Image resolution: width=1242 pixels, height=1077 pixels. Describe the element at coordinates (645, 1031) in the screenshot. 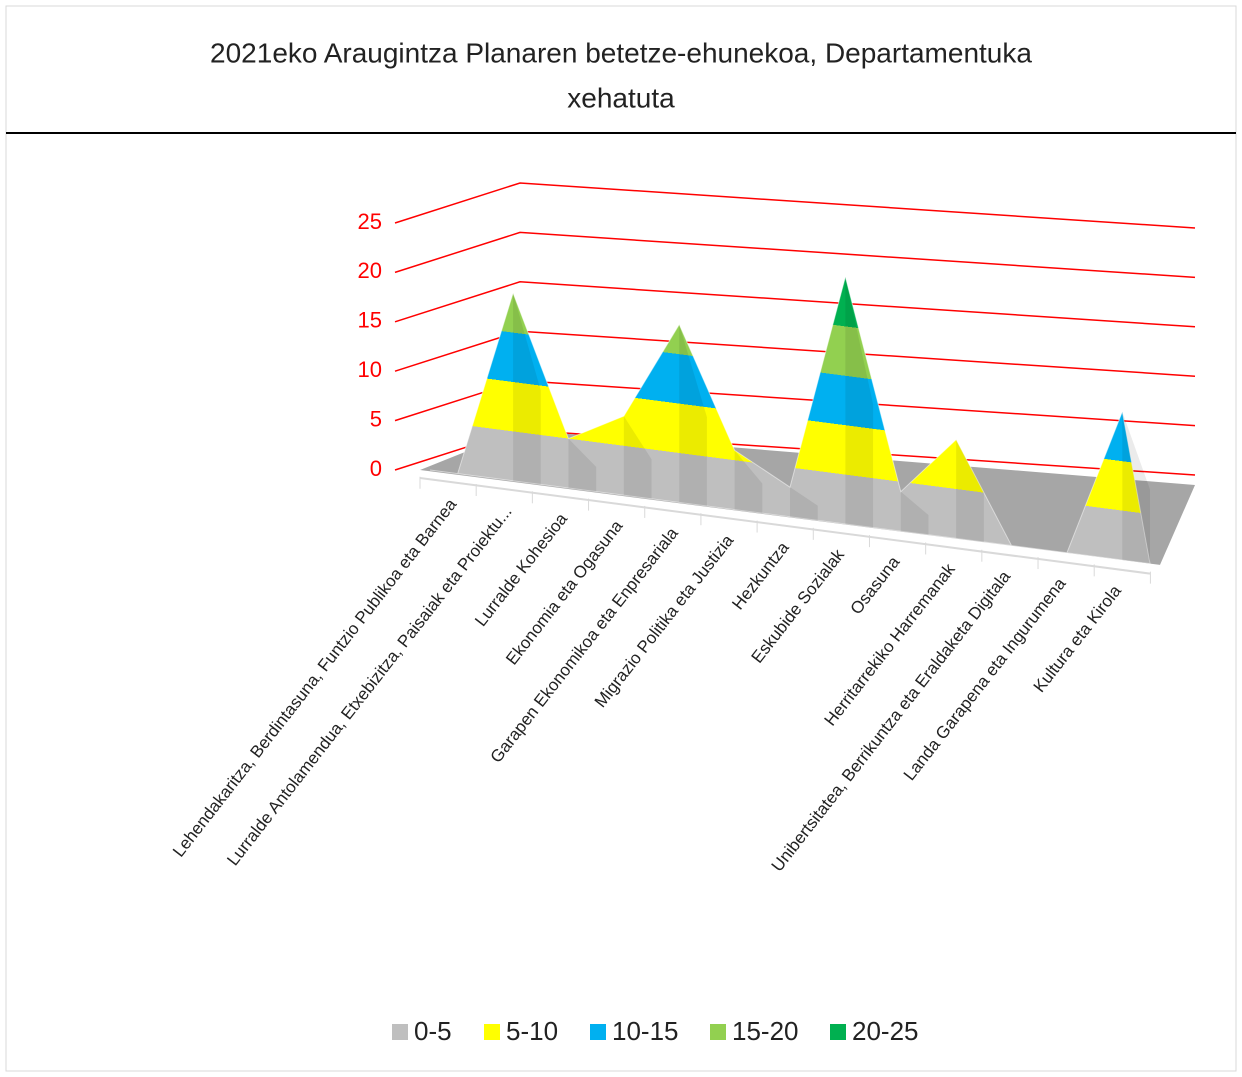

I see `legend-label: 10-15` at that location.